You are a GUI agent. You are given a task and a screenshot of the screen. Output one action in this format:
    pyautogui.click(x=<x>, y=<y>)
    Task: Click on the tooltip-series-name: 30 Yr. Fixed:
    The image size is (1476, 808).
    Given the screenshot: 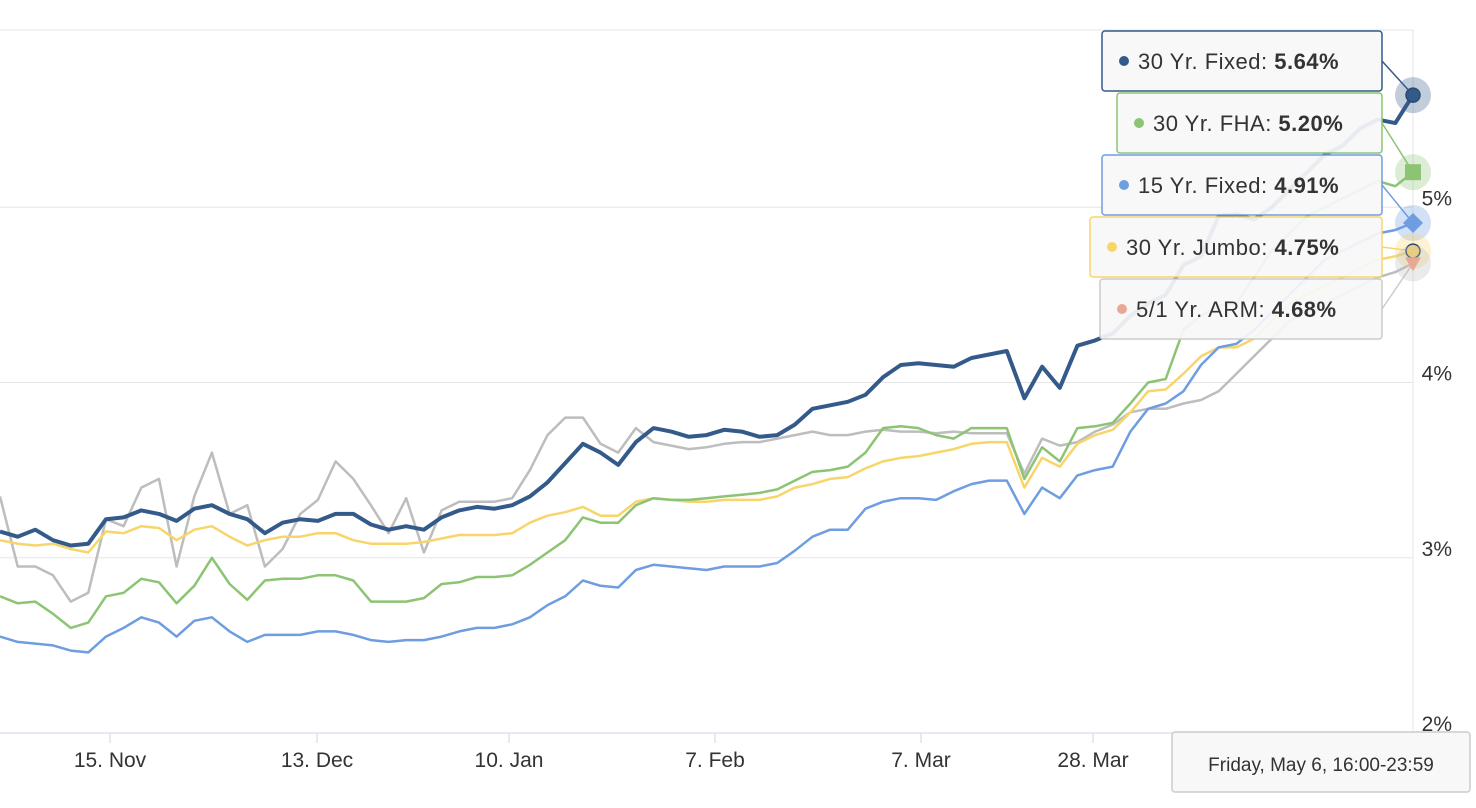 What is the action you would take?
    pyautogui.click(x=1206, y=61)
    